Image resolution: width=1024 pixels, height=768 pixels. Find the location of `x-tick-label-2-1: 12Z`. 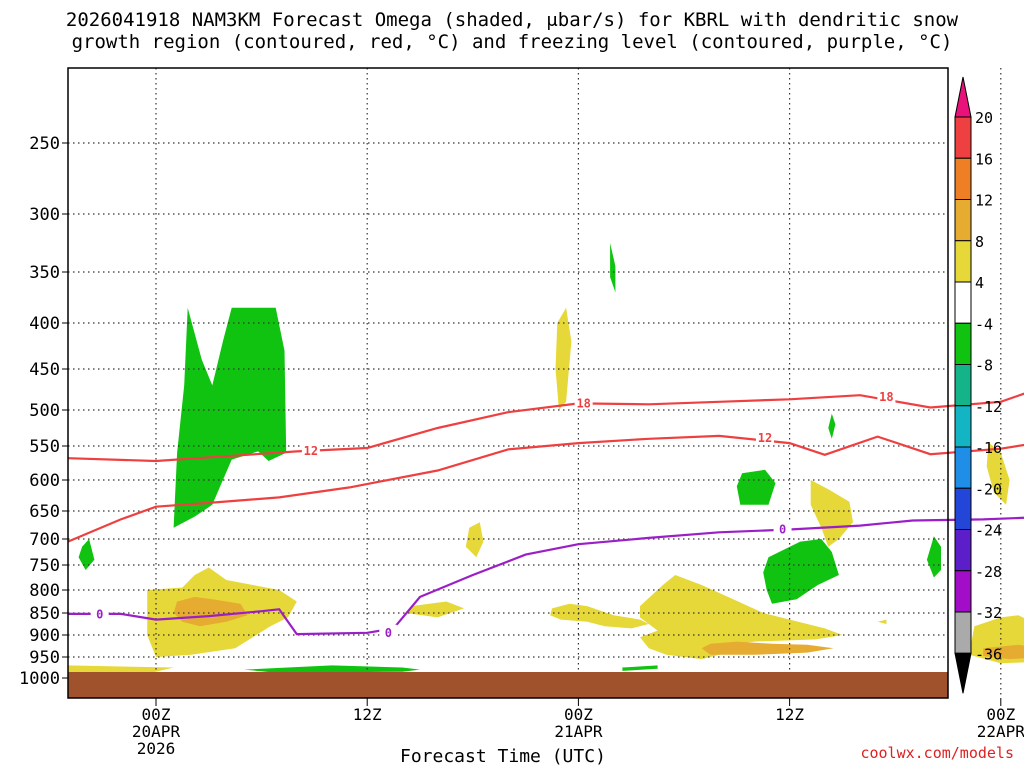

x-tick-label-2-1: 12Z is located at coordinates (367, 714).